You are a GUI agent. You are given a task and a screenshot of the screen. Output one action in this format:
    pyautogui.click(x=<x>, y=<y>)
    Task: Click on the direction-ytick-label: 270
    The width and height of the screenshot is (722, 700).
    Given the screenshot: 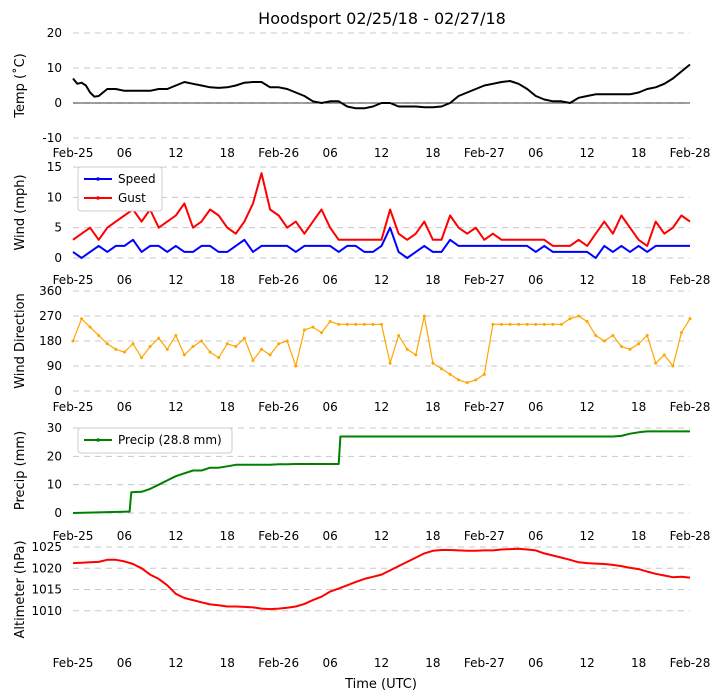 What is the action you would take?
    pyautogui.click(x=50, y=316)
    